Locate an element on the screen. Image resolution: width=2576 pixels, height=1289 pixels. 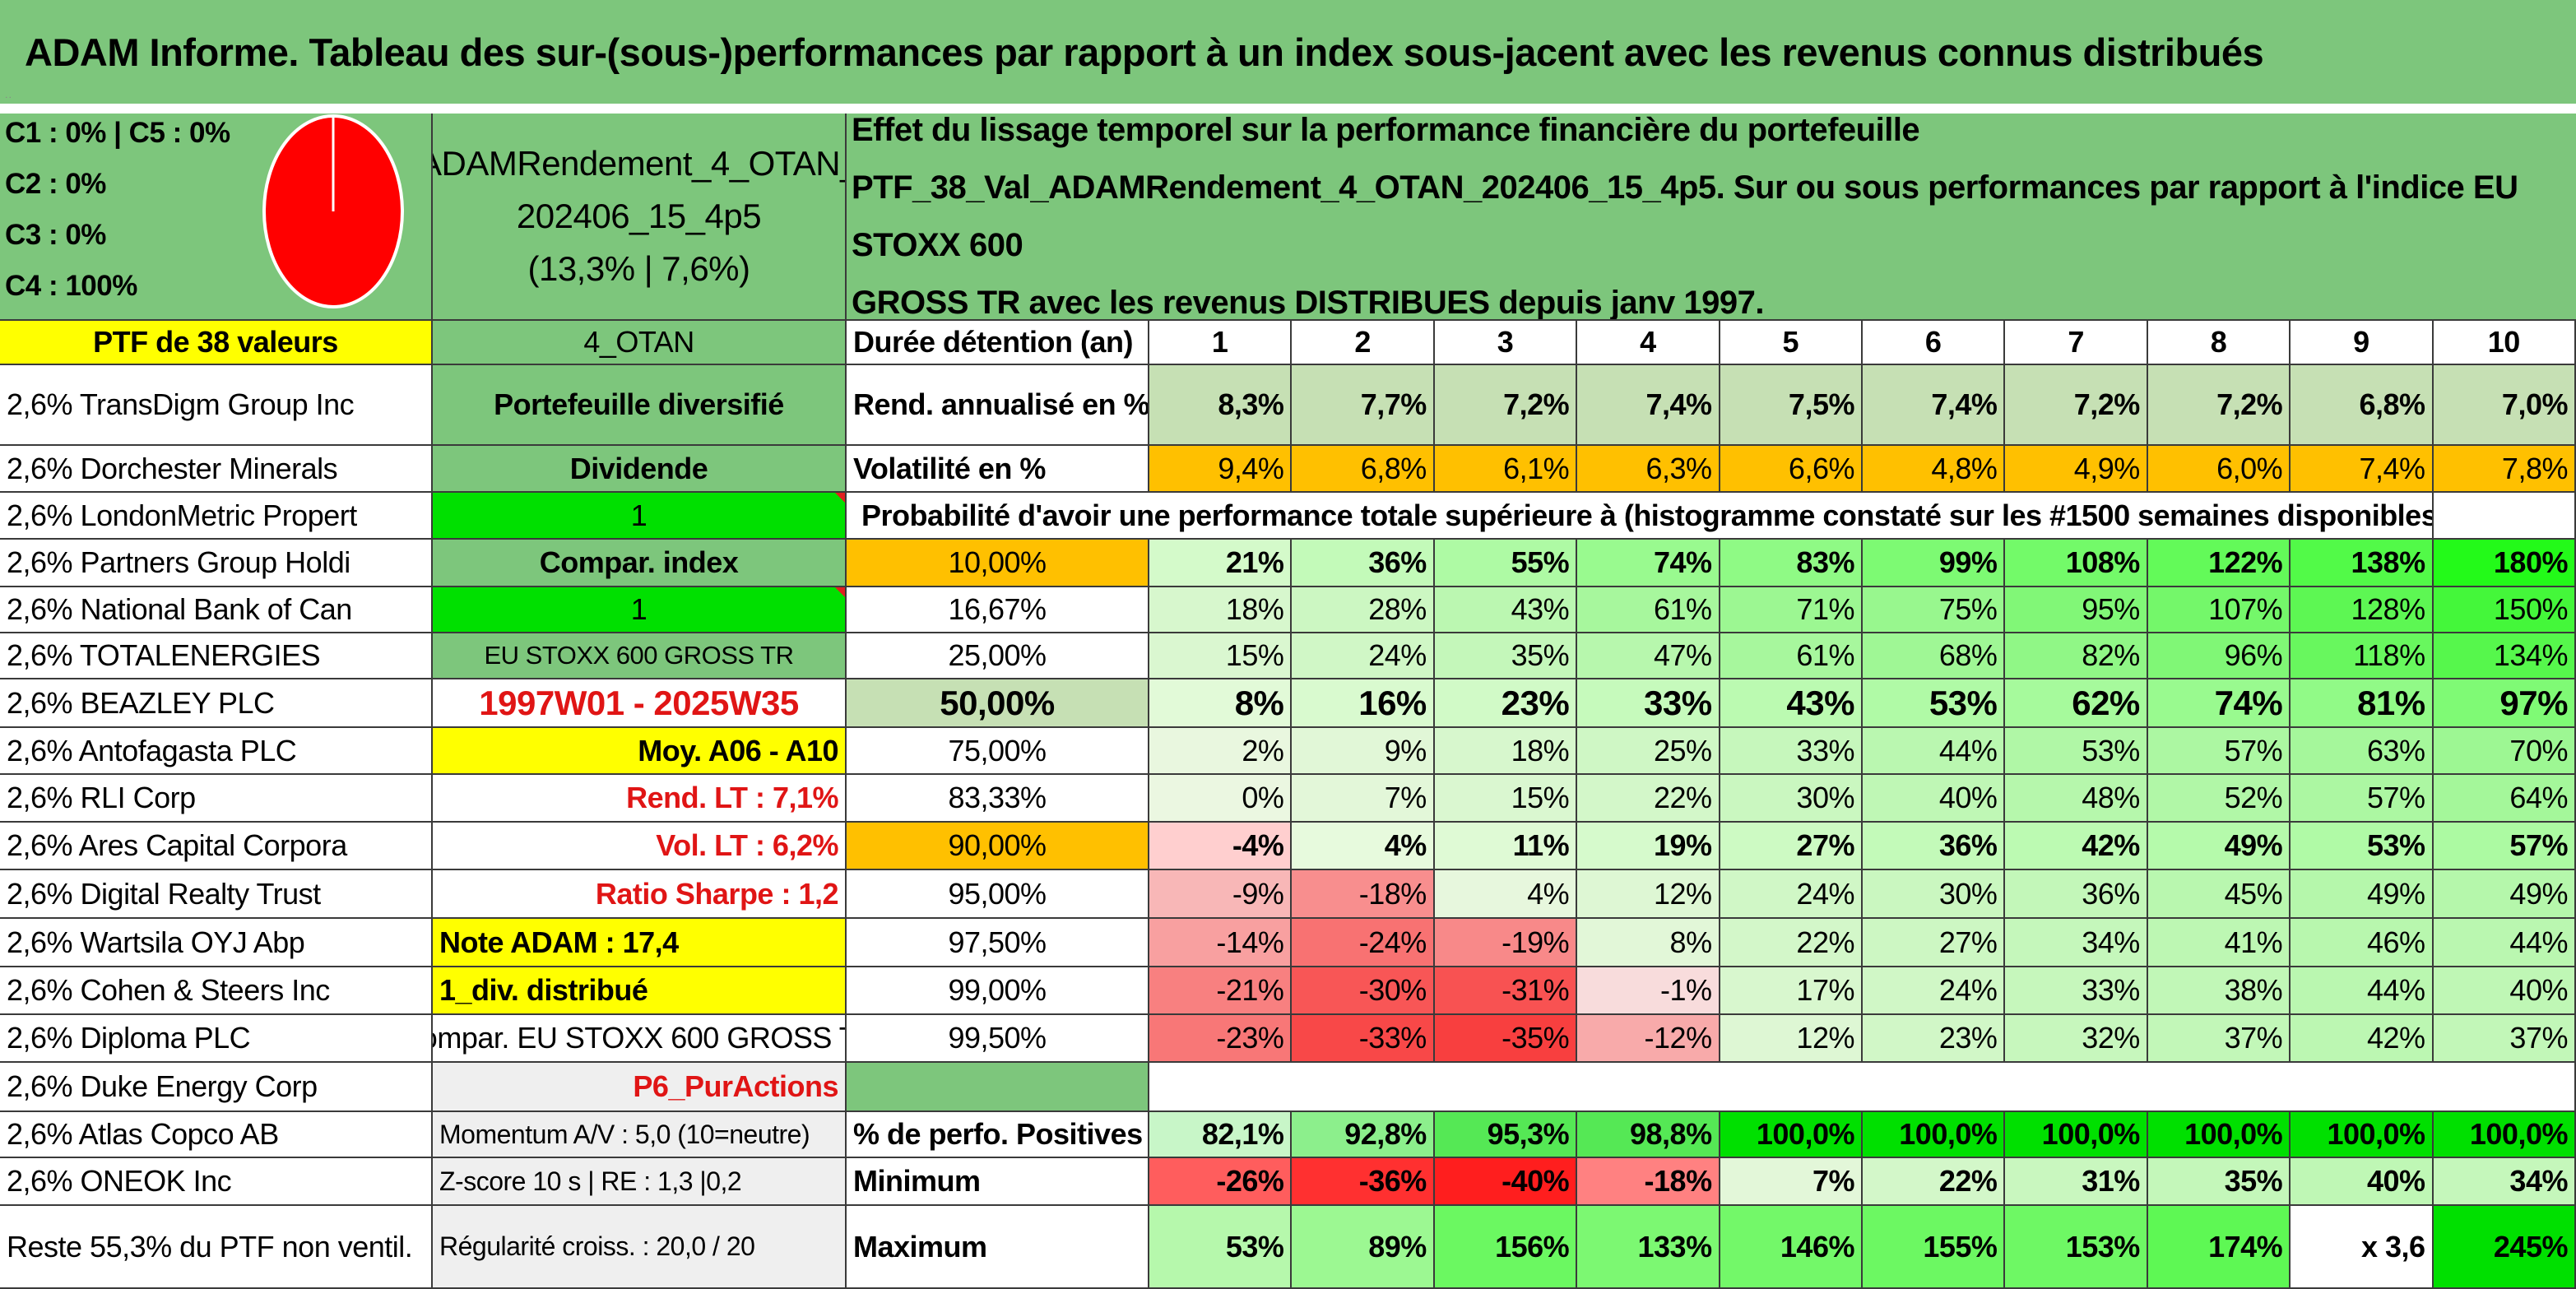
return-label: Rend. annualisé en % is located at coordinates (998, 405).